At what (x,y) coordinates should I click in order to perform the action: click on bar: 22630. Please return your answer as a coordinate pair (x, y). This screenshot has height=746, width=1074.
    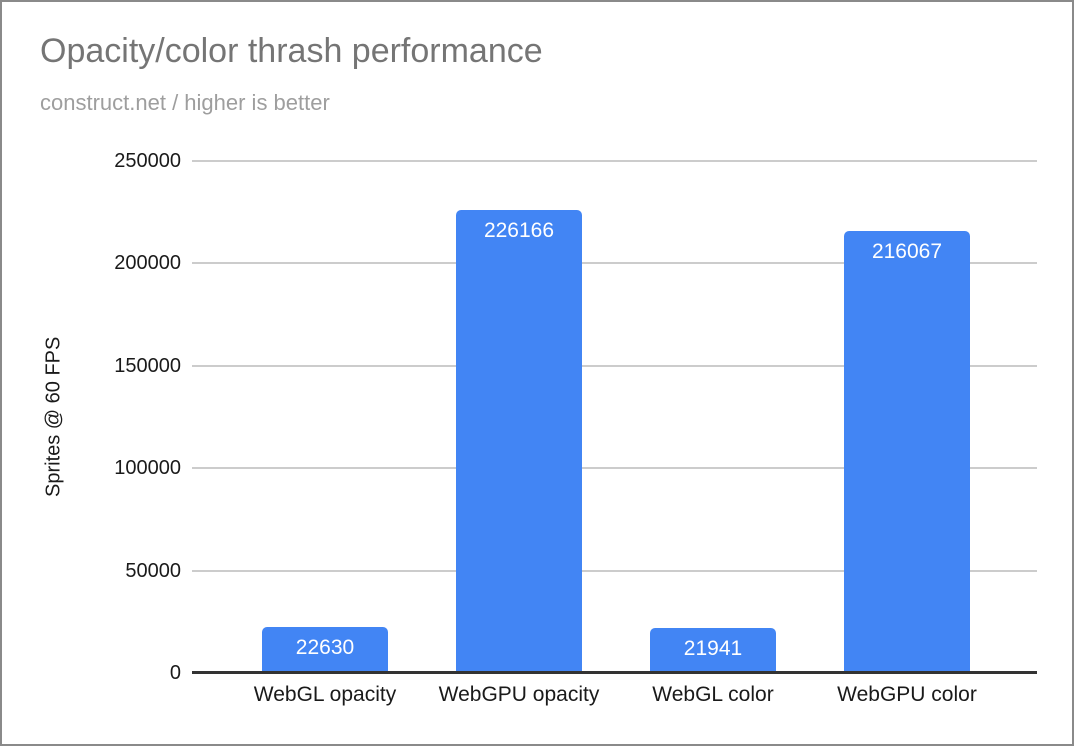
    Looking at the image, I should click on (325, 649).